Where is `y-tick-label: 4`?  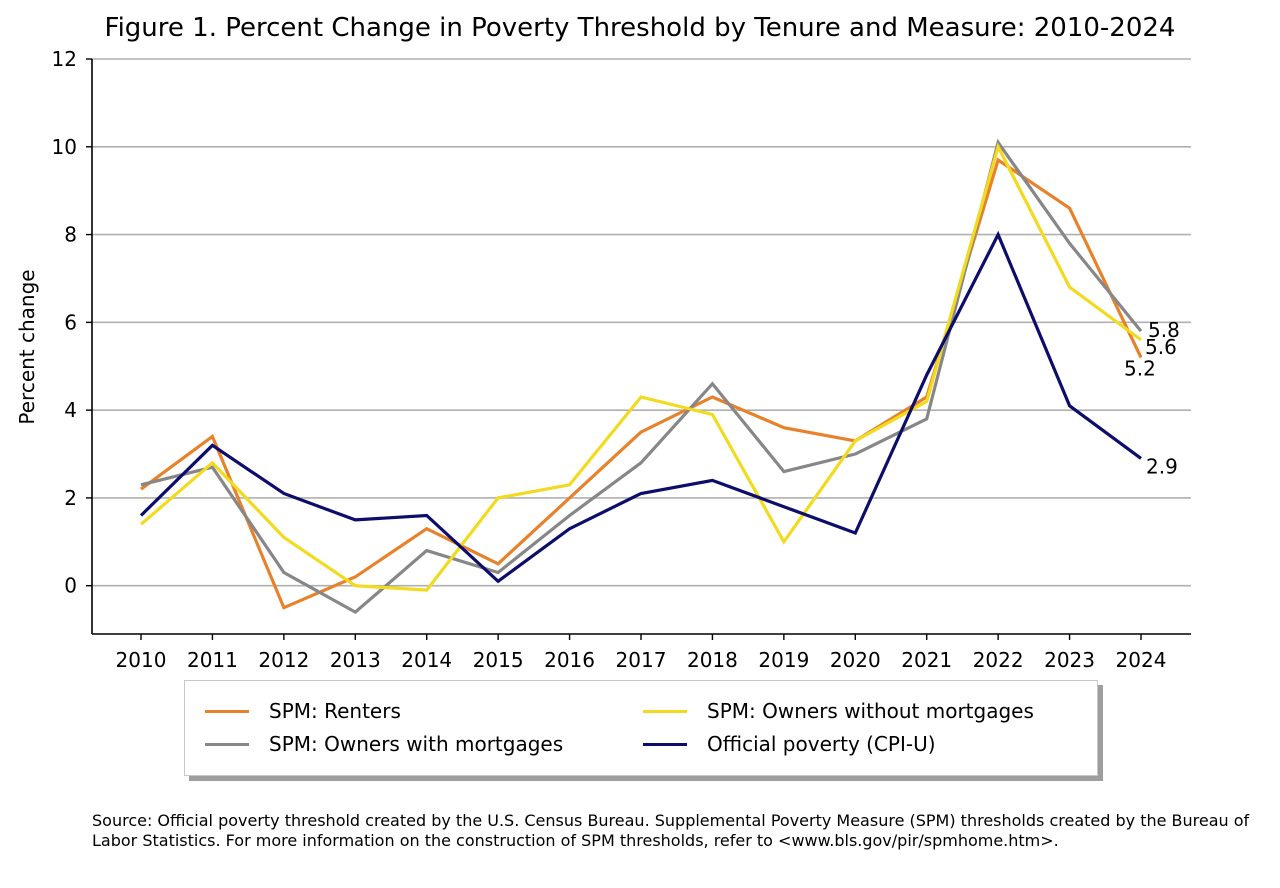
y-tick-label: 4 is located at coordinates (70, 410).